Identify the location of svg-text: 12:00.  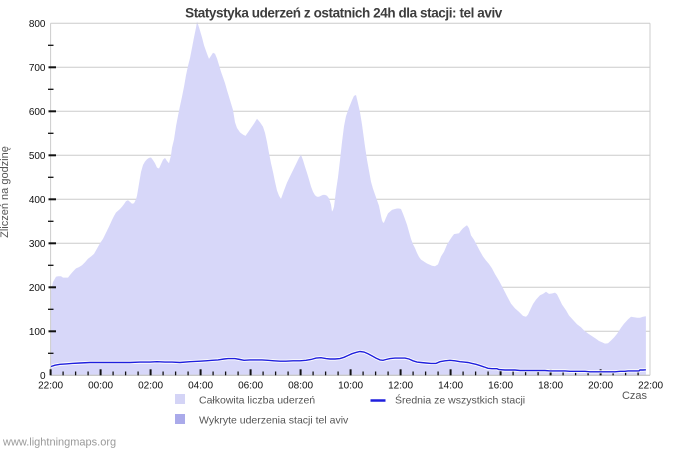
(400, 385).